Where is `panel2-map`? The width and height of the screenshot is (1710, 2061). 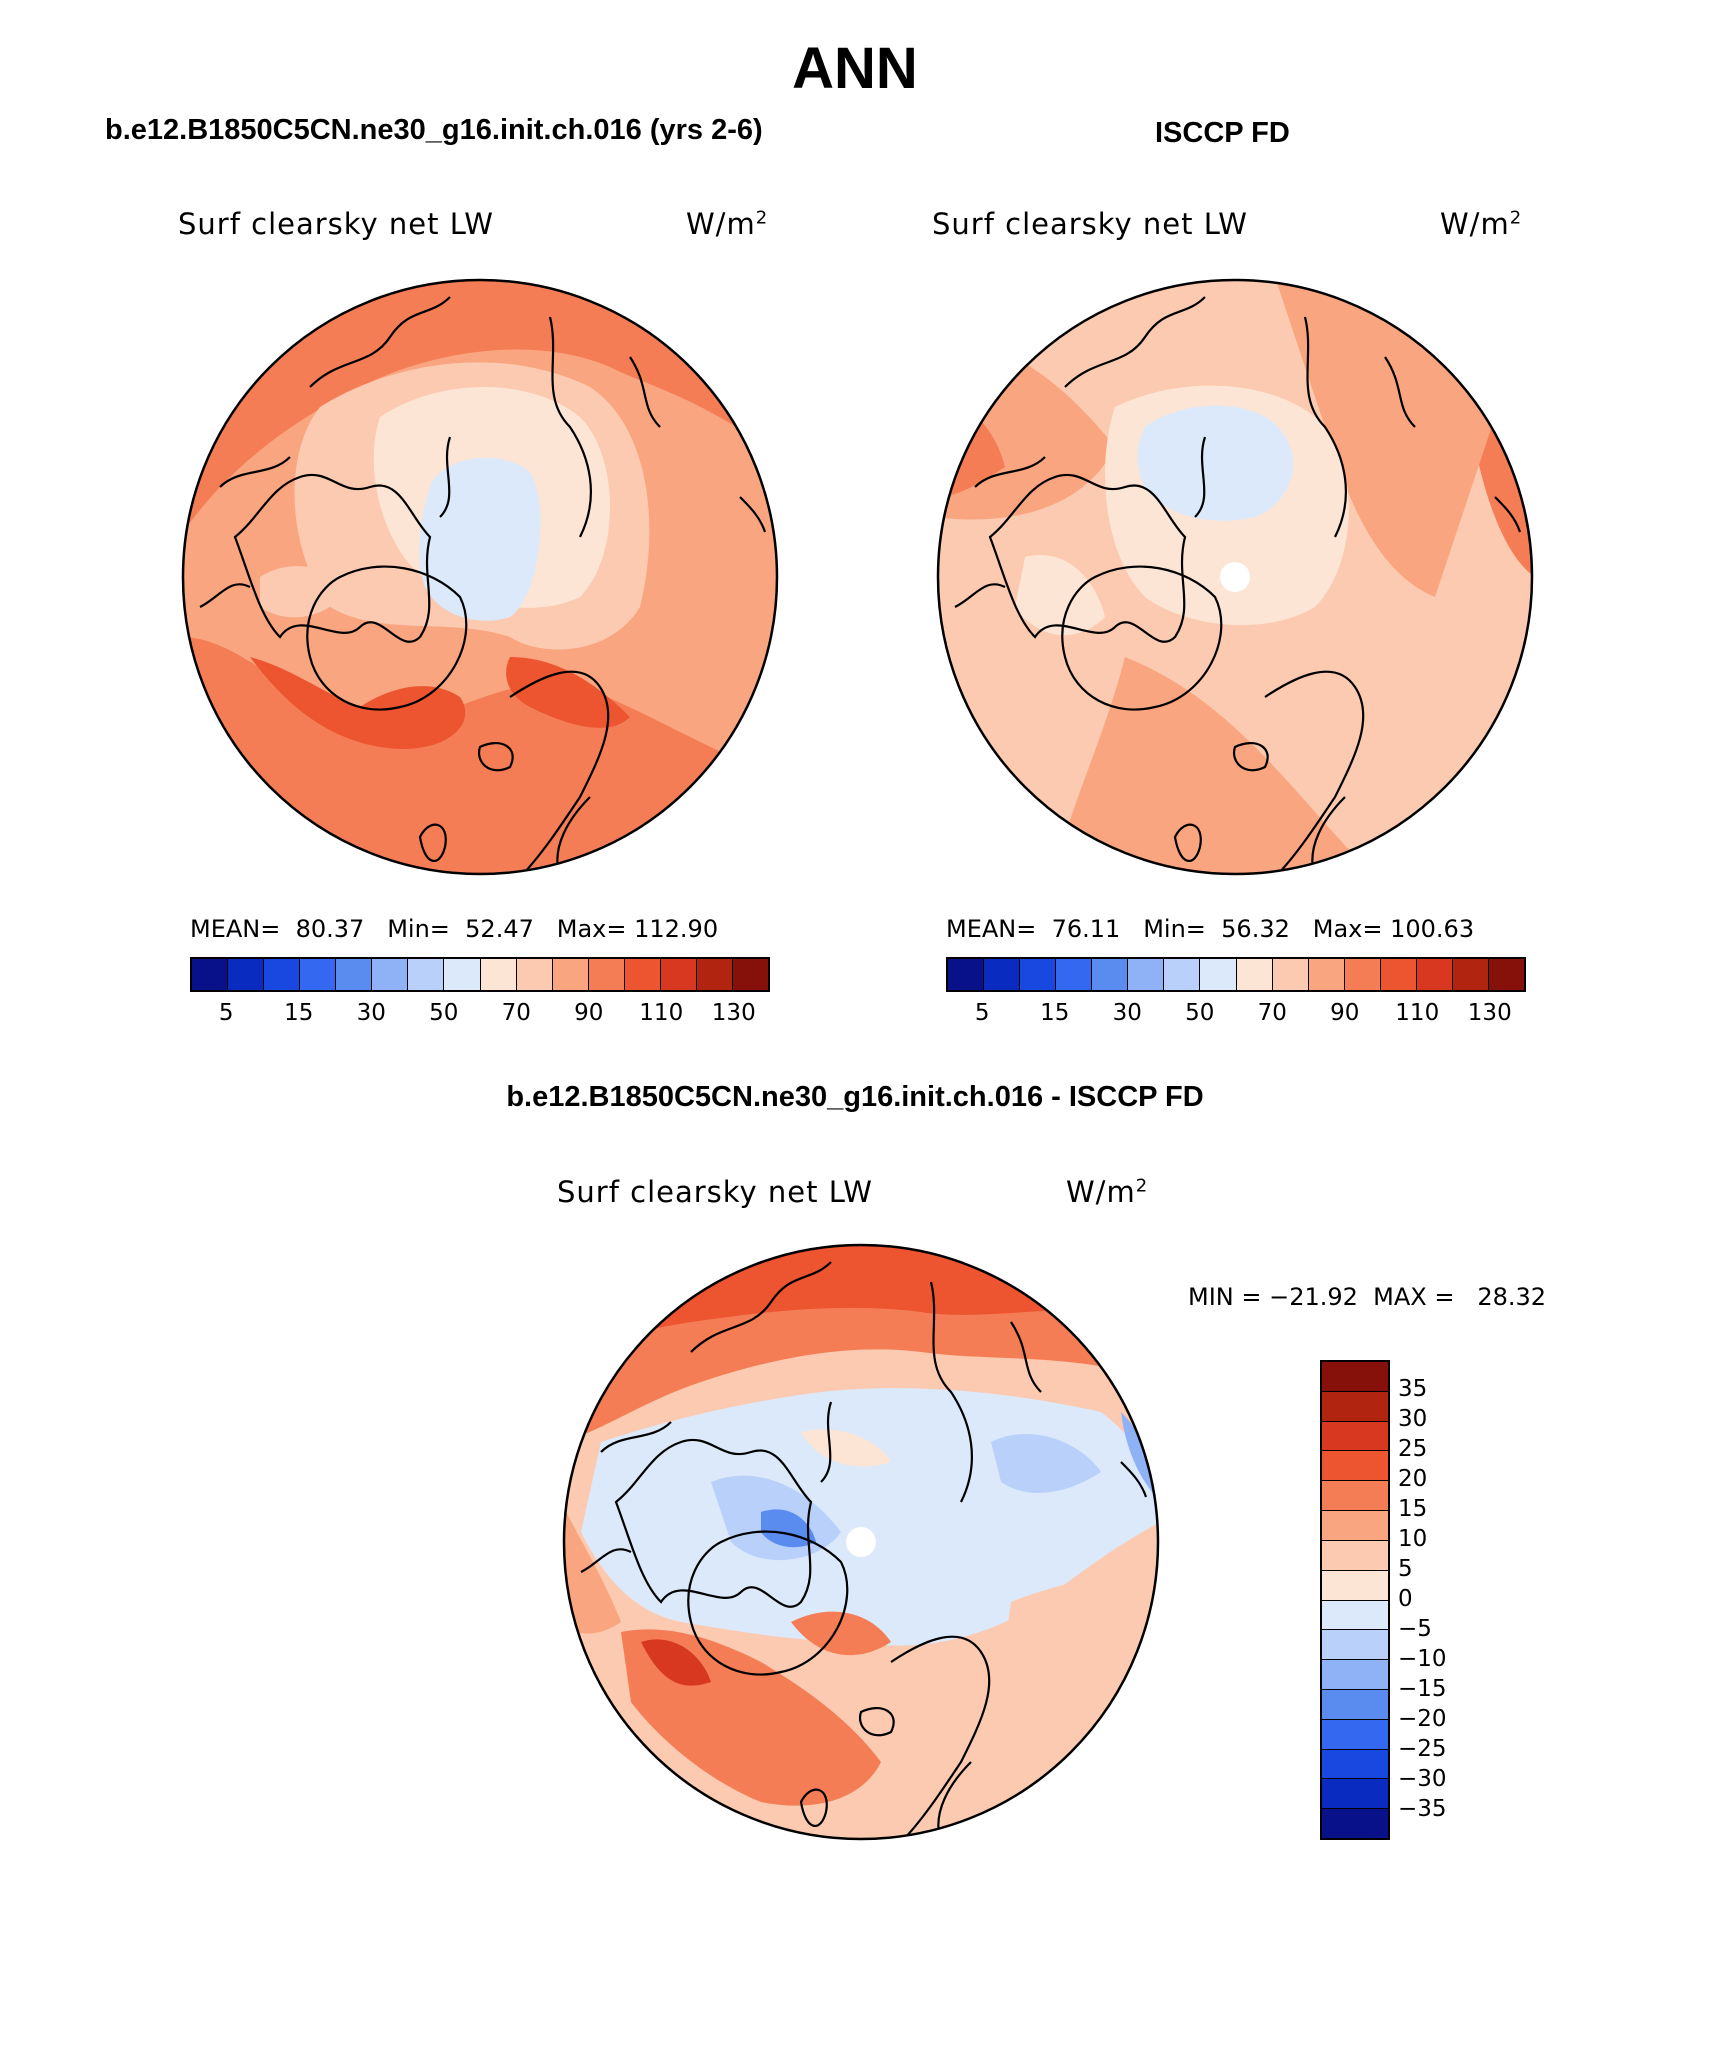 panel2-map is located at coordinates (1235, 577).